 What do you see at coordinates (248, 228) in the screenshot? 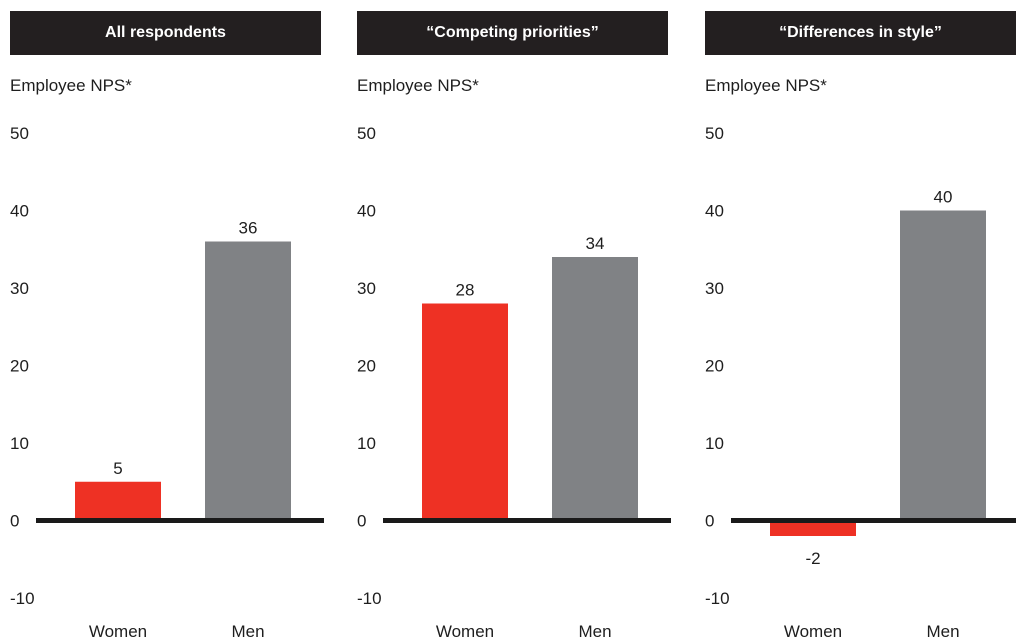
I see `data-label: 36` at bounding box center [248, 228].